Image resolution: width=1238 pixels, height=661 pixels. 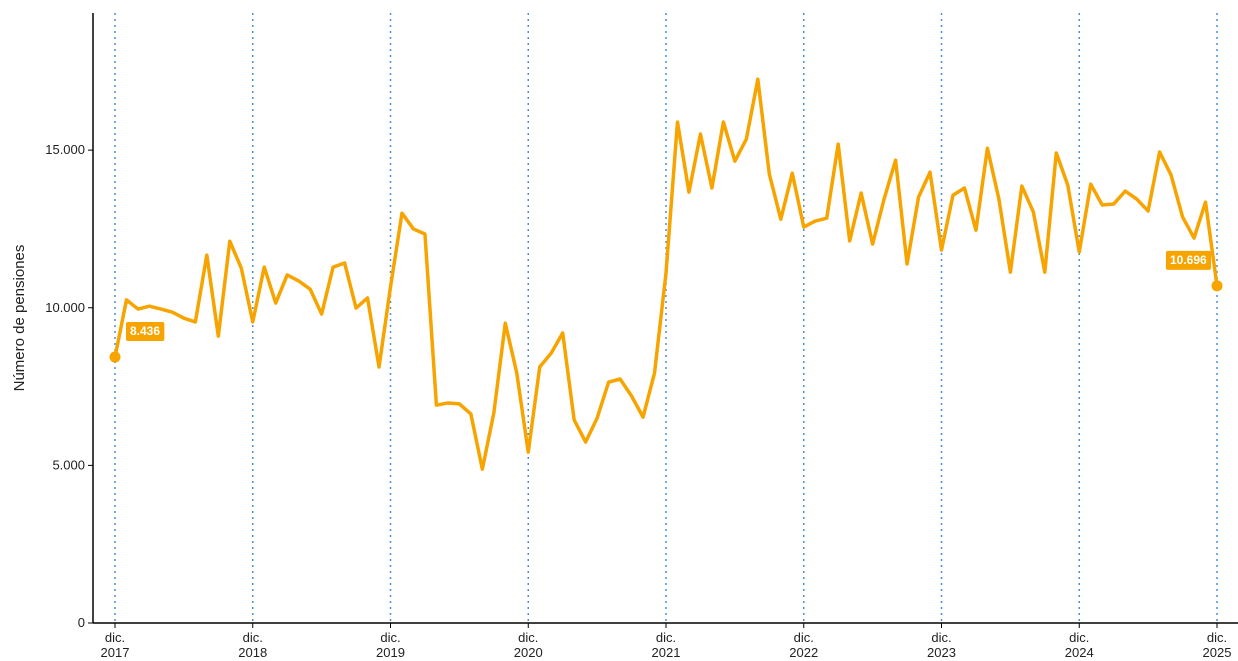 I want to click on value-label: 10.696, so click(x=1188, y=260).